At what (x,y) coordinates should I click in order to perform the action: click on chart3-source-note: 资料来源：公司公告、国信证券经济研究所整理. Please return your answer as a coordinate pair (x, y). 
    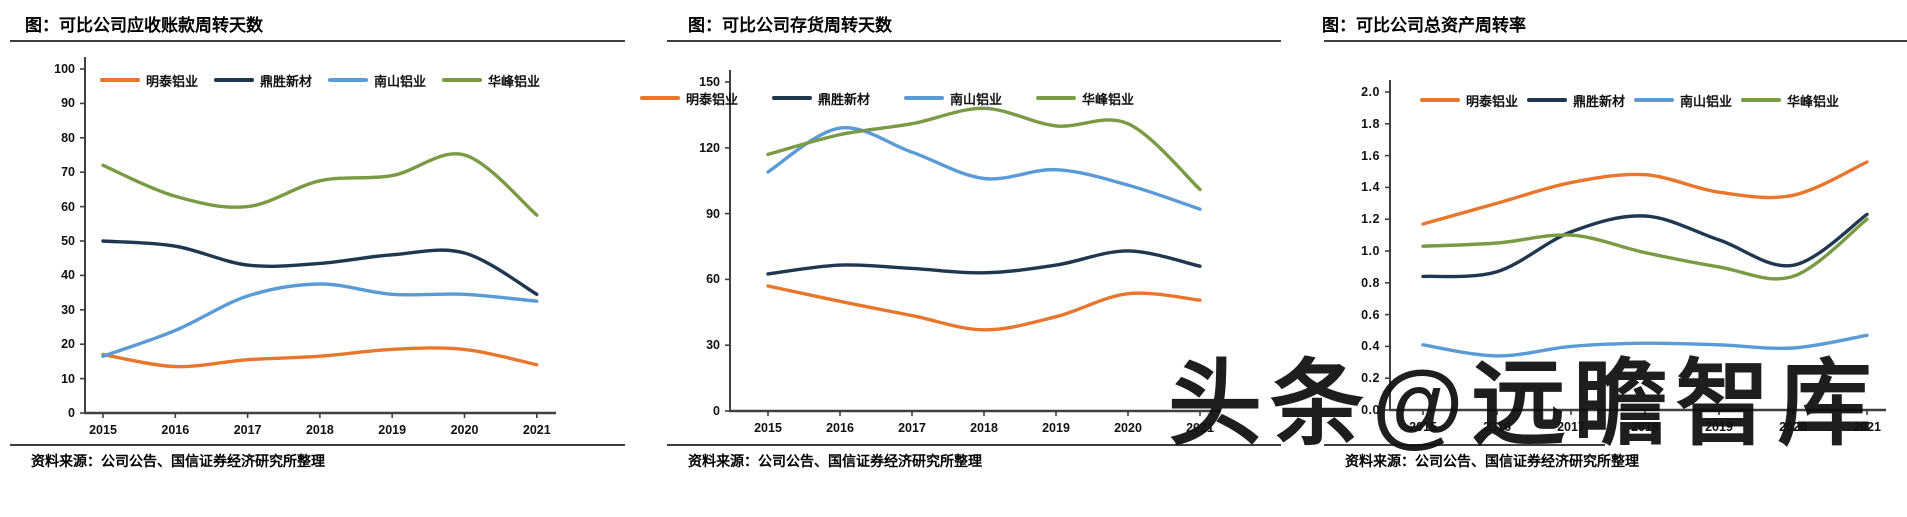
    Looking at the image, I should click on (1492, 461).